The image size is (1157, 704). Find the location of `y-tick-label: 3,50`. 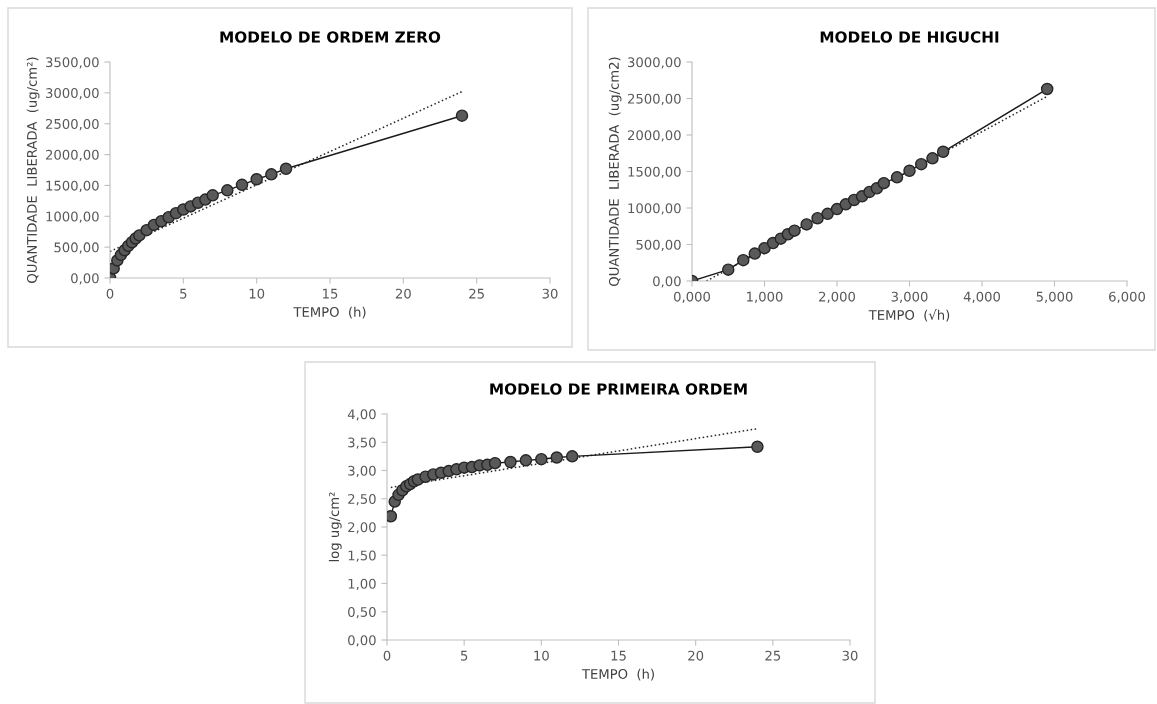

y-tick-label: 3,50 is located at coordinates (362, 443).